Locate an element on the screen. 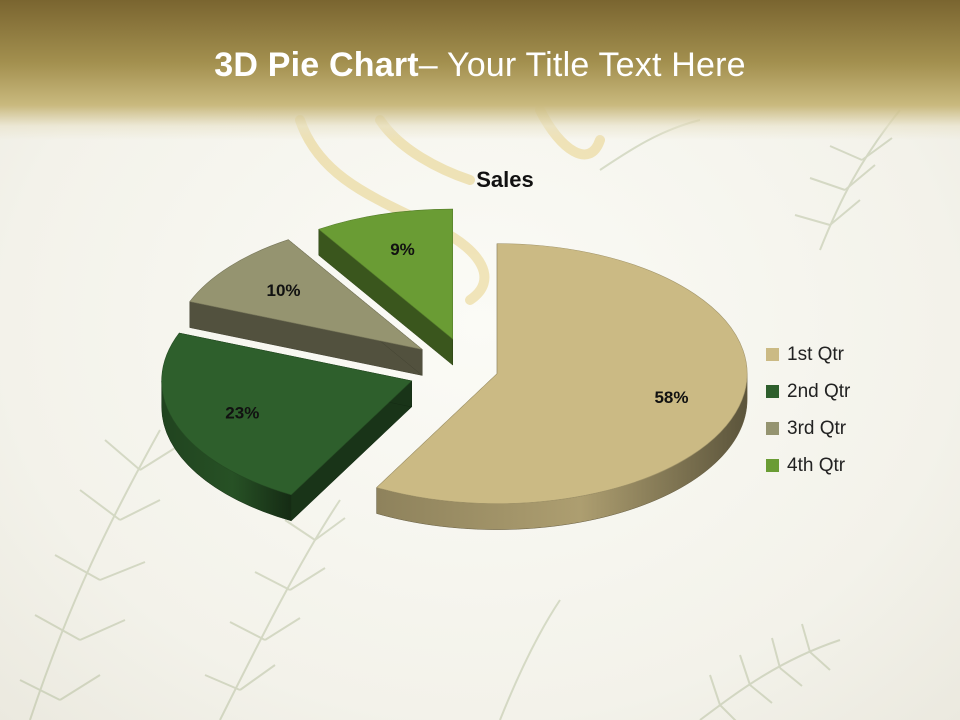  legend-item: 4th Qtr is located at coordinates (808, 465).